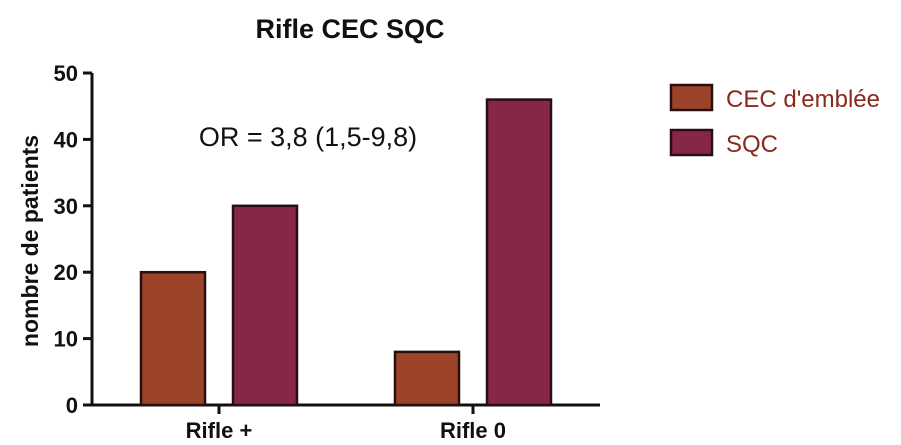 The image size is (901, 445). What do you see at coordinates (473, 430) in the screenshot?
I see `x-tick-label: Rifle 0` at bounding box center [473, 430].